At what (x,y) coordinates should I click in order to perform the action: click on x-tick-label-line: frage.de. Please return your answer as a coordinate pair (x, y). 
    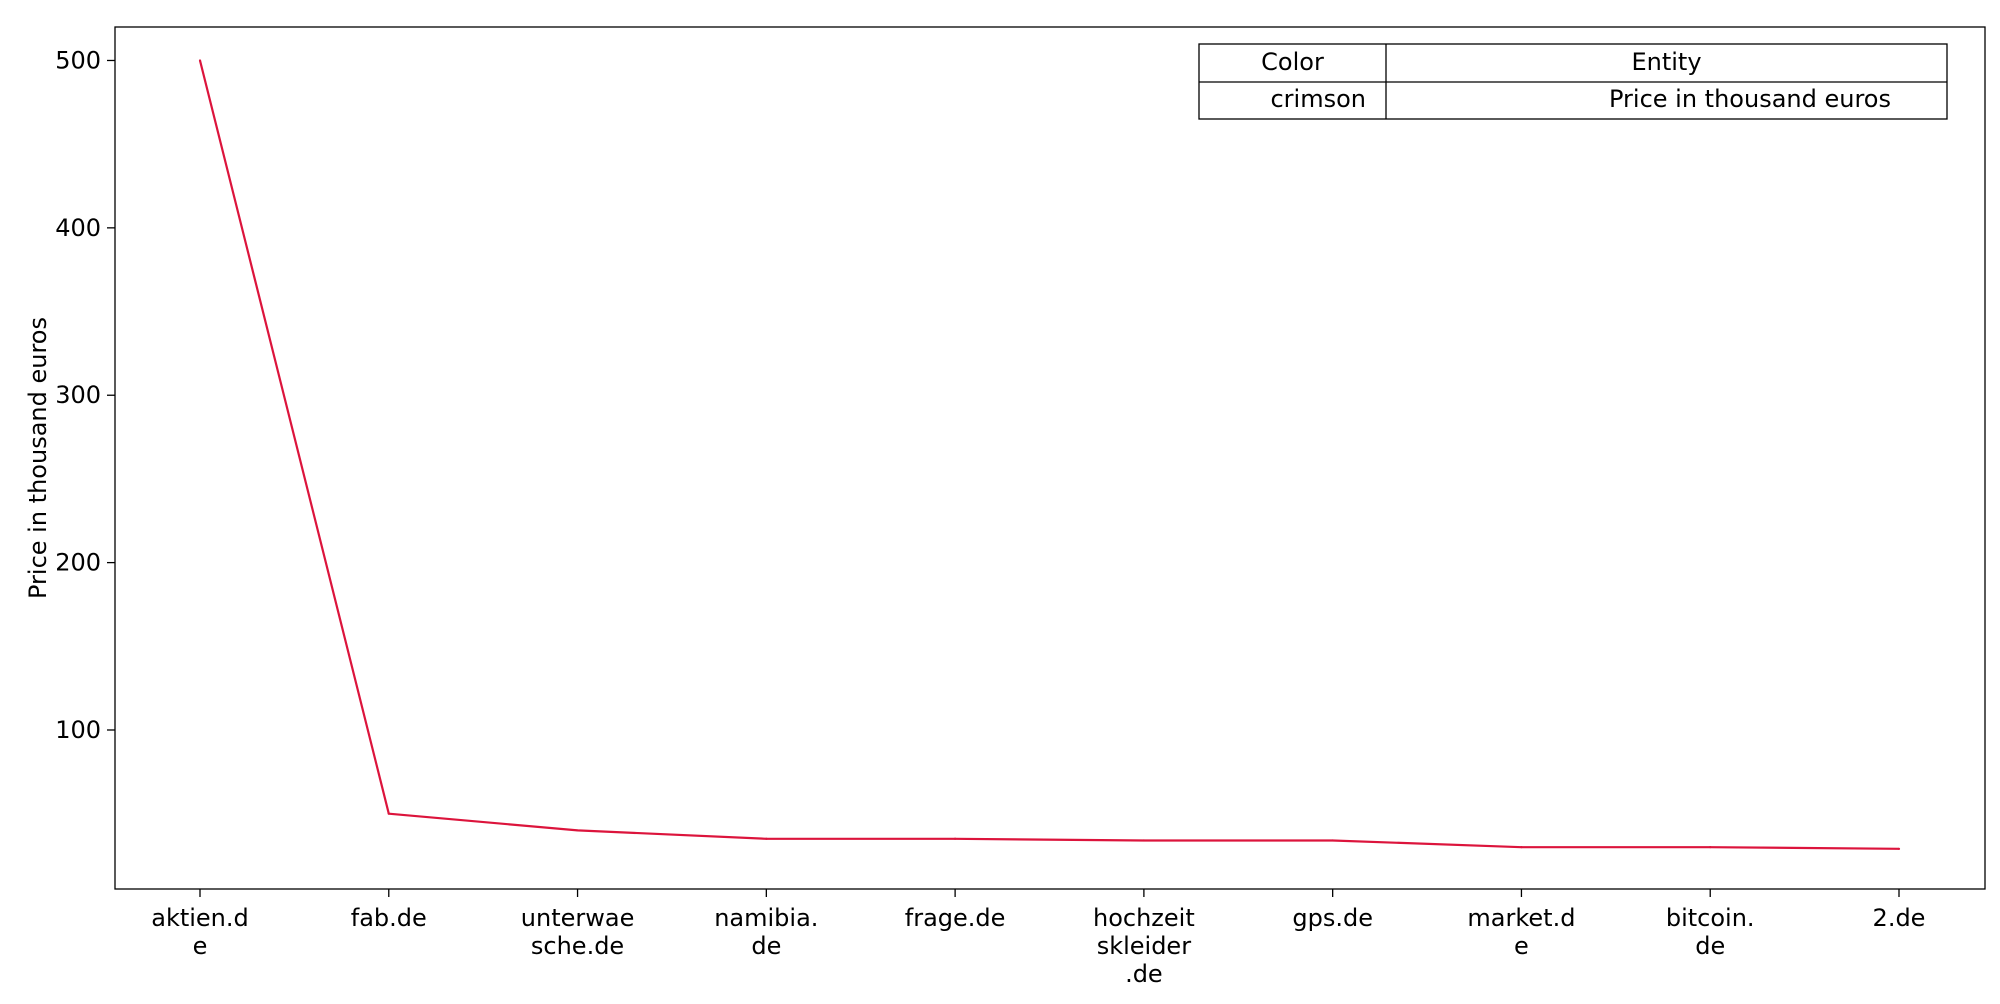
    Looking at the image, I should click on (955, 918).